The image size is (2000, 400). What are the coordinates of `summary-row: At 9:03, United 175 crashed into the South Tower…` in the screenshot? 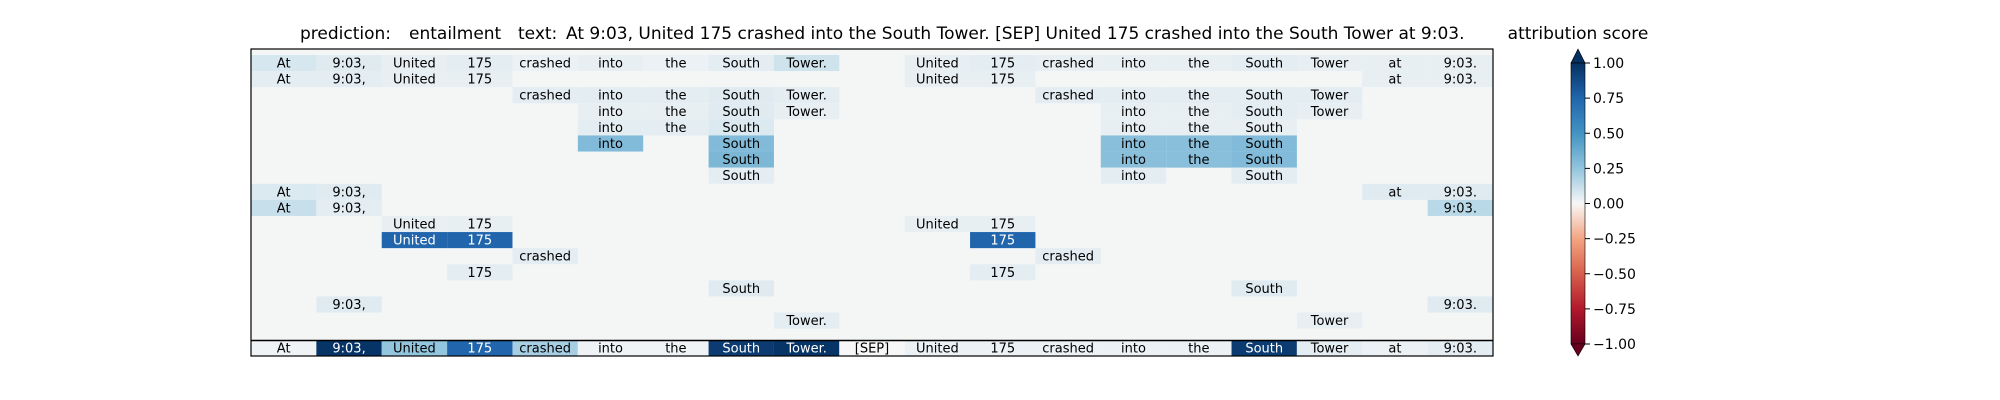 It's located at (872, 349).